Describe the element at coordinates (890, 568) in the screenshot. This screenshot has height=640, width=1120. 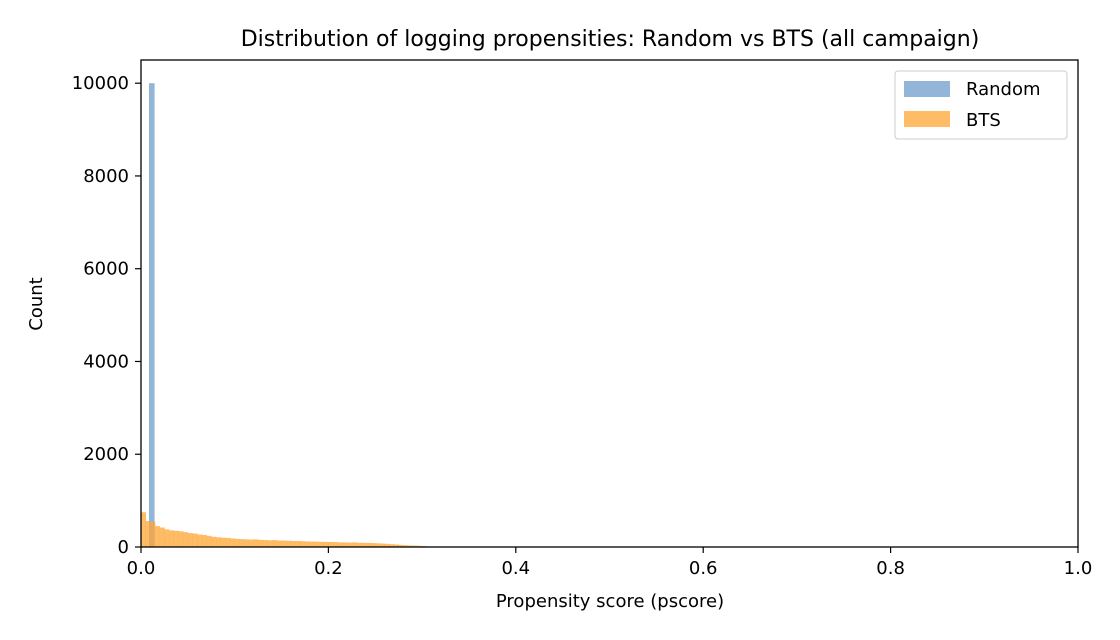
I see `x-tick-label: 0.8` at that location.